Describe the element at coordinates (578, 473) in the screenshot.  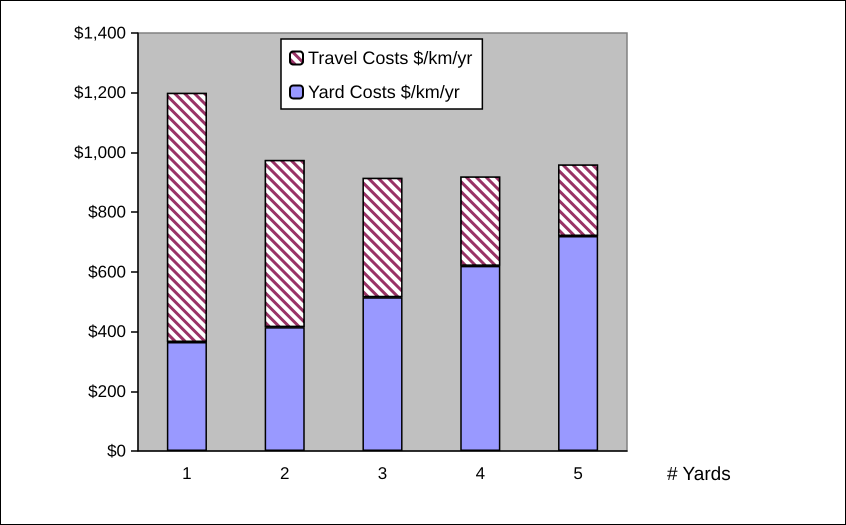
I see `x-tick-label: 5` at that location.